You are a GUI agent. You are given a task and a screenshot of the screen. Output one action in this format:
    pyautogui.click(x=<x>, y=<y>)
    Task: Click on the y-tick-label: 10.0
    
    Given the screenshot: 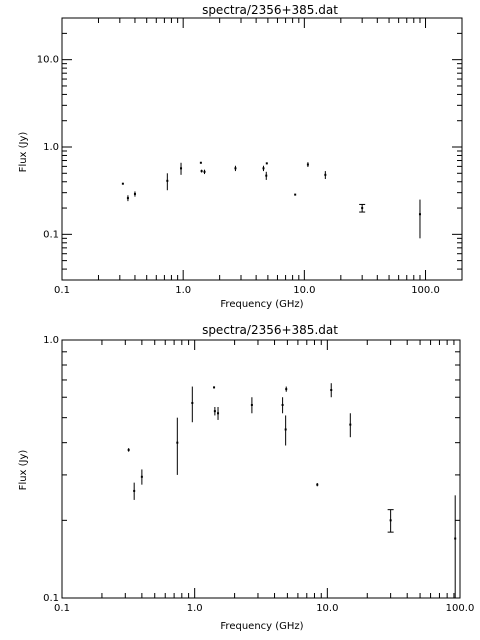 What is the action you would take?
    pyautogui.click(x=48, y=60)
    